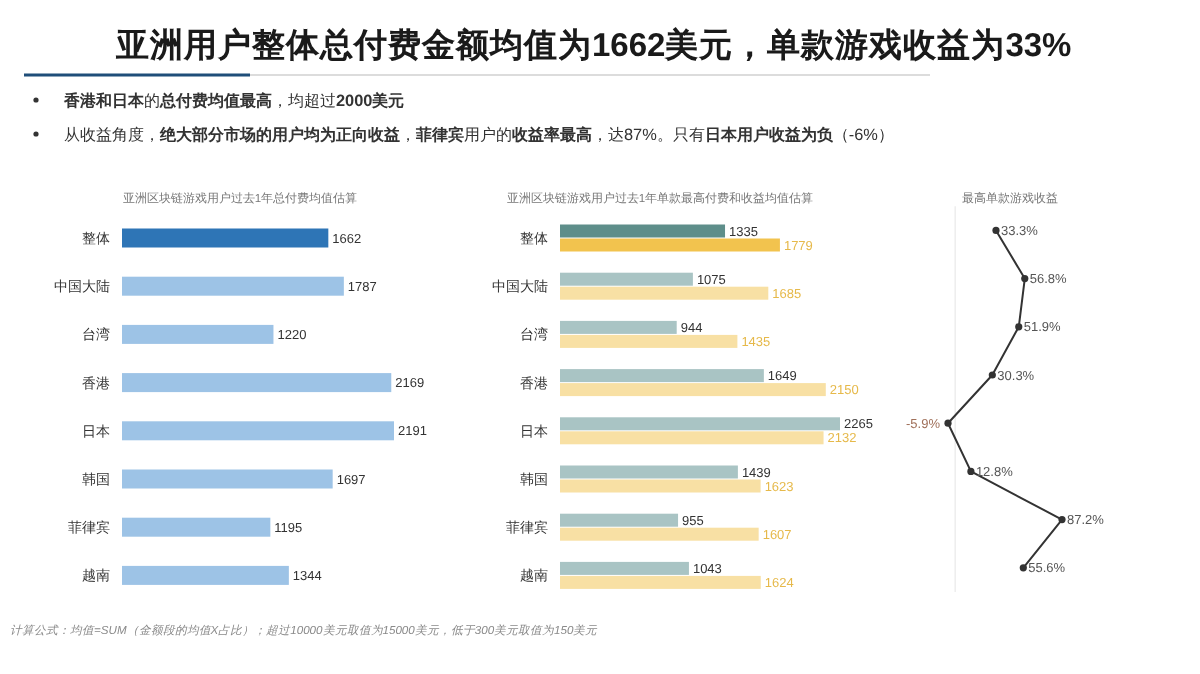  What do you see at coordinates (479, 135) in the screenshot?
I see `text: 从收益角度，绝大部分市场的用户均为正向收益，菲律宾用户的收益率最高，达87%。只有日本用户收益为负（-6%）` at bounding box center [479, 135].